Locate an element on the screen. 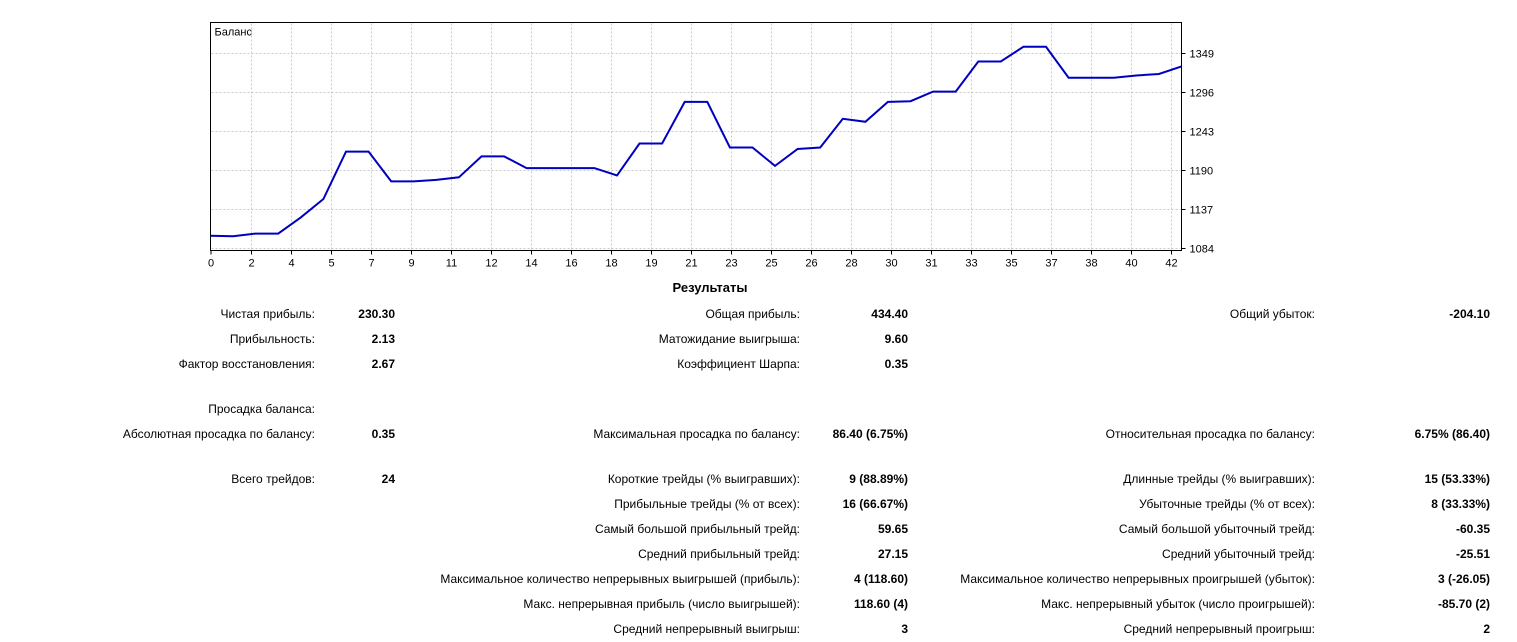 This screenshot has height=642, width=1517. x-axis-label: 40 is located at coordinates (1131, 264).